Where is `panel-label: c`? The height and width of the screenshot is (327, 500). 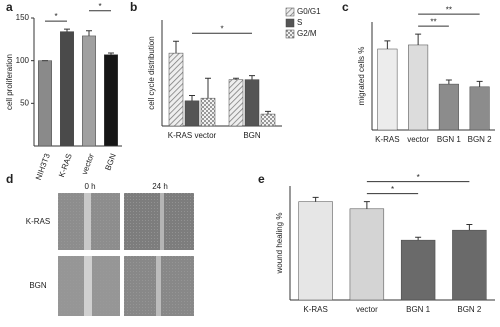
panel-label: c is located at coordinates (345, 7).